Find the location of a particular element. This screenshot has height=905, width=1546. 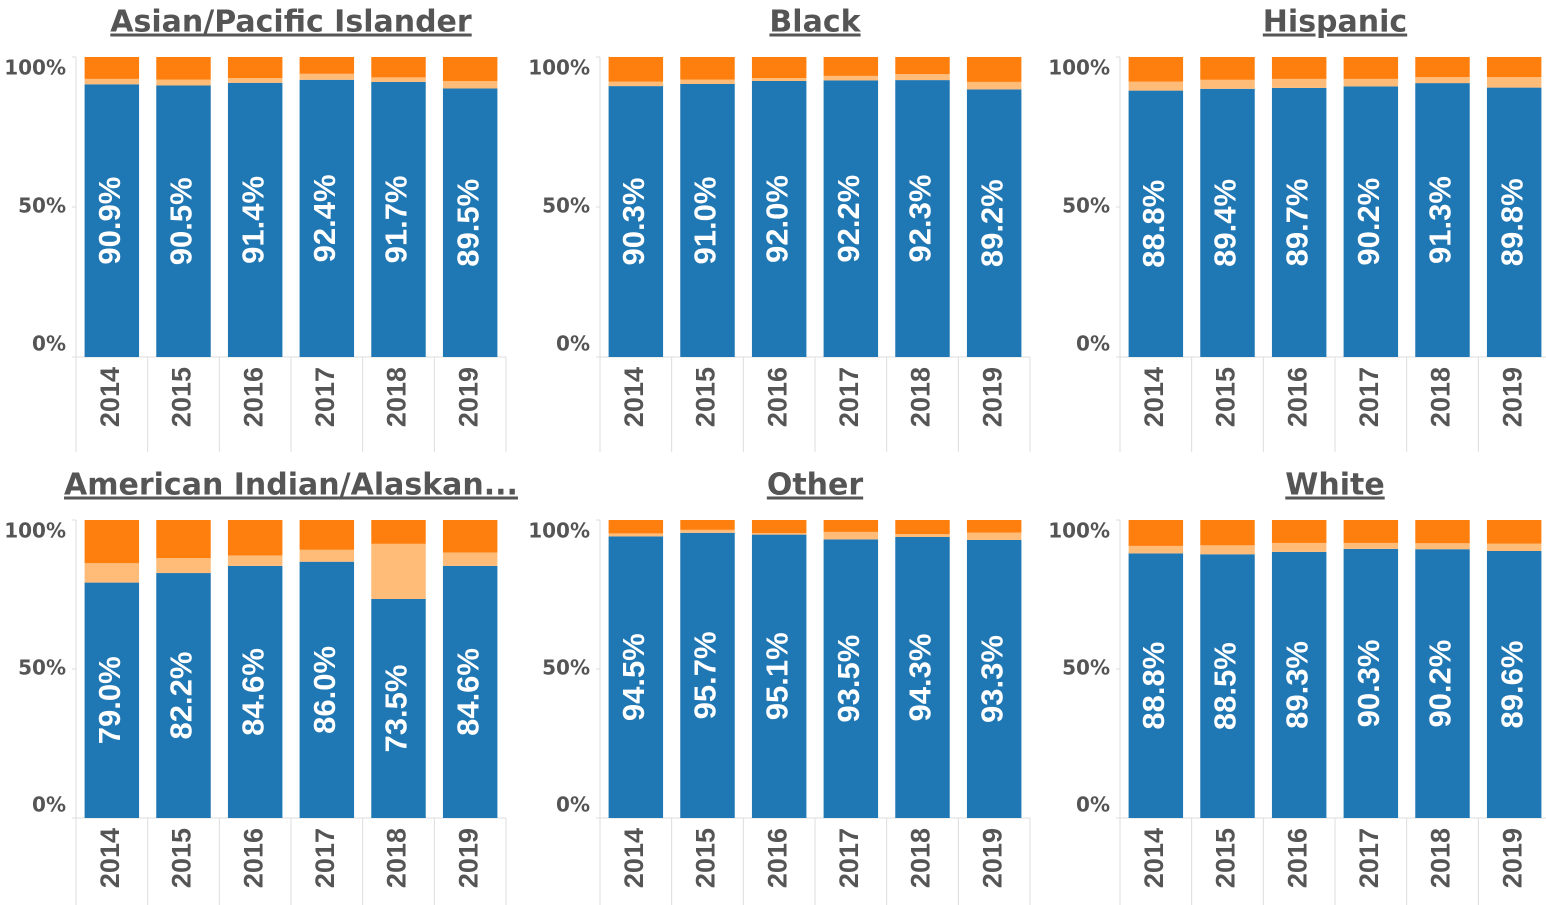

value-label: 79.0% is located at coordinates (109, 700).